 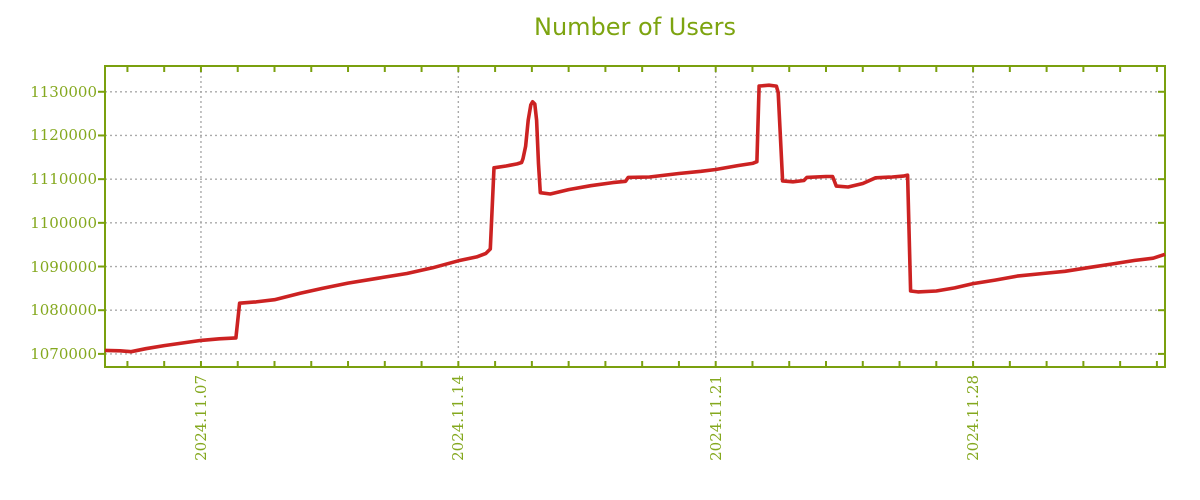 I want to click on y-tick-label: 1070000, so click(x=63, y=353).